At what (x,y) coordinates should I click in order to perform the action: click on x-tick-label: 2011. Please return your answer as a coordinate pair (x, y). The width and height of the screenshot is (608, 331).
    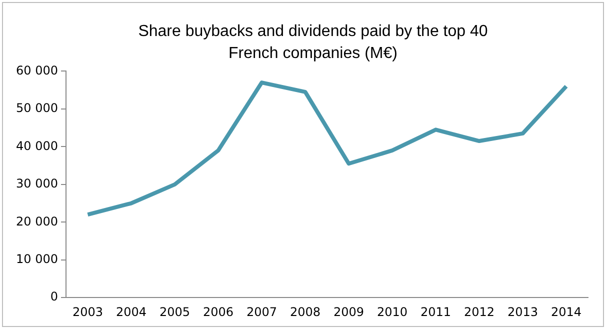
    Looking at the image, I should click on (436, 311).